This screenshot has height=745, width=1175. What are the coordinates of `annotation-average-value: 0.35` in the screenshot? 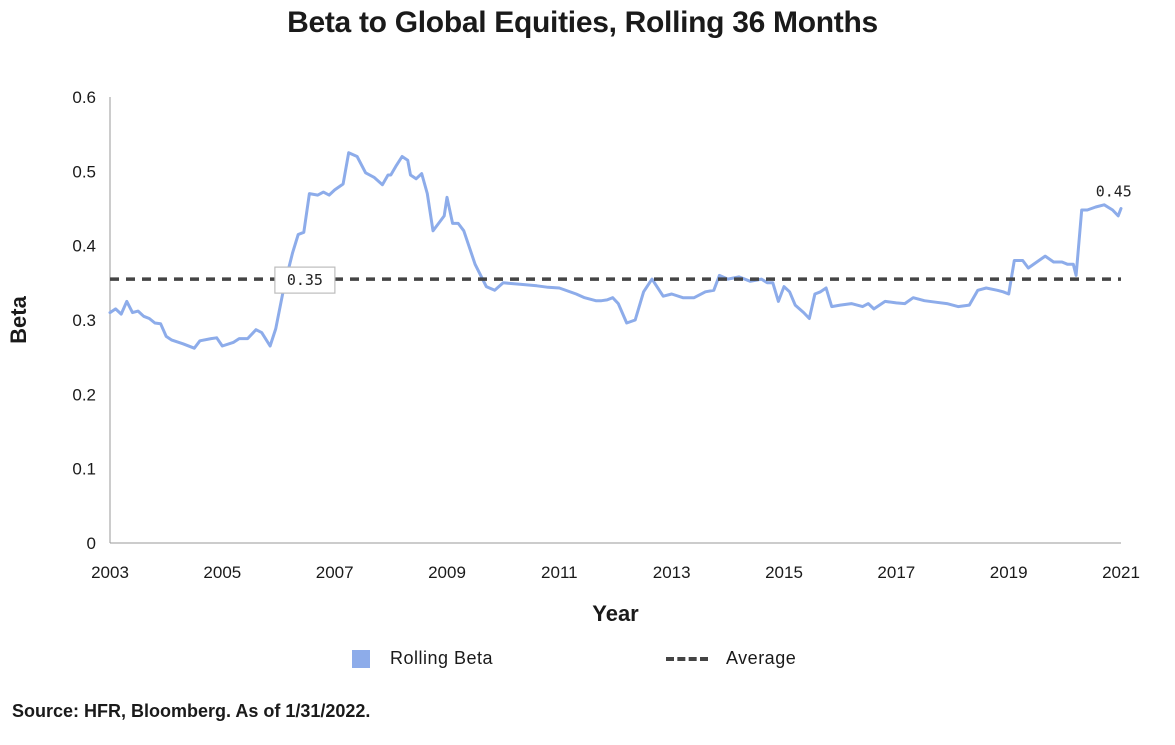 It's located at (305, 280).